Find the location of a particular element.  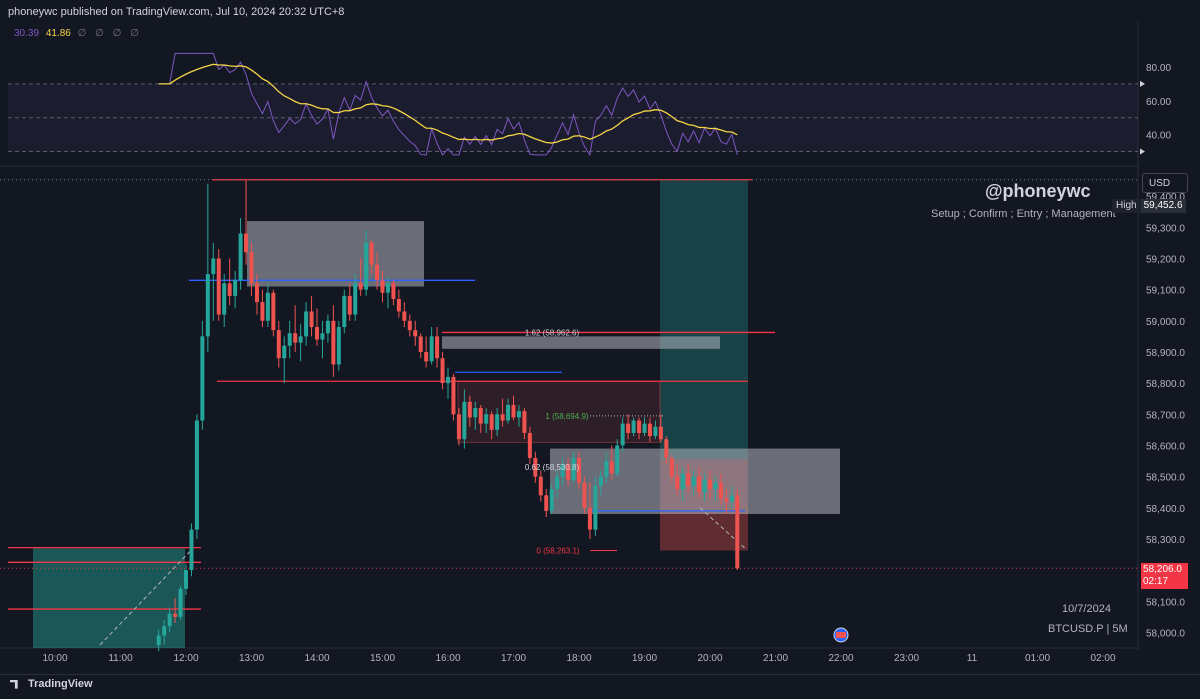

rsi-line is located at coordinates (448, 104).